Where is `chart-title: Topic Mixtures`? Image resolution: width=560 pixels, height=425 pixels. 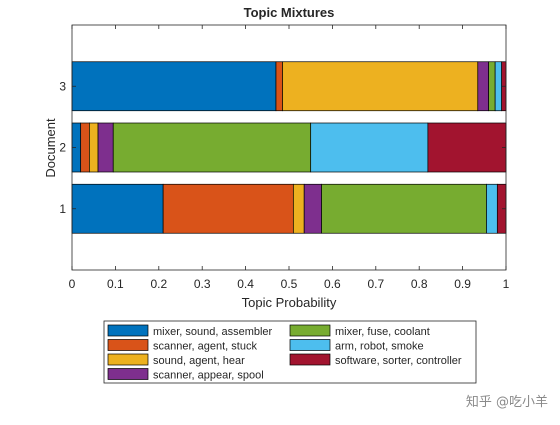
chart-title: Topic Mixtures is located at coordinates (289, 12).